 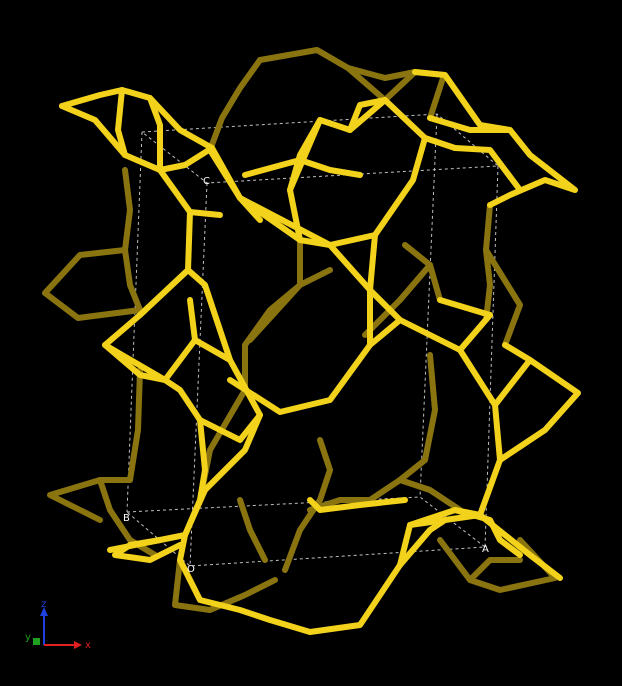 I want to click on y-axis-marker, so click(x=36, y=641).